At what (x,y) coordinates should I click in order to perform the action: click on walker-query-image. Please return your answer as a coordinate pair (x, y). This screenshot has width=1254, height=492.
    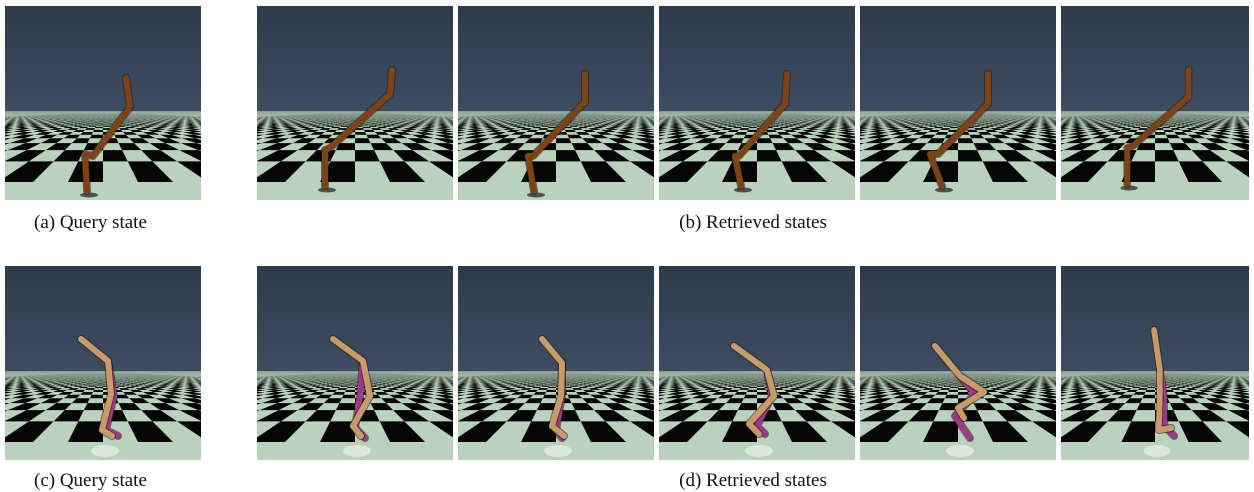
    Looking at the image, I should click on (103, 363).